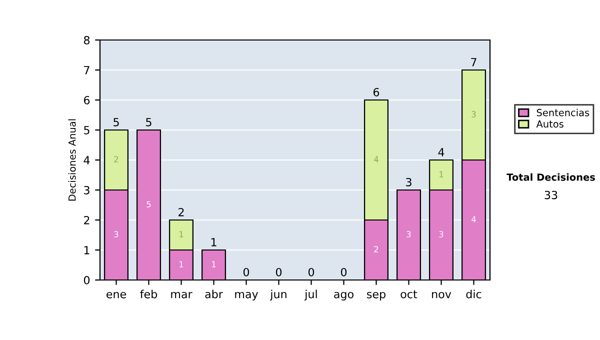 The width and height of the screenshot is (600, 340). Describe the element at coordinates (214, 294) in the screenshot. I see `x-tick-label: abr` at that location.